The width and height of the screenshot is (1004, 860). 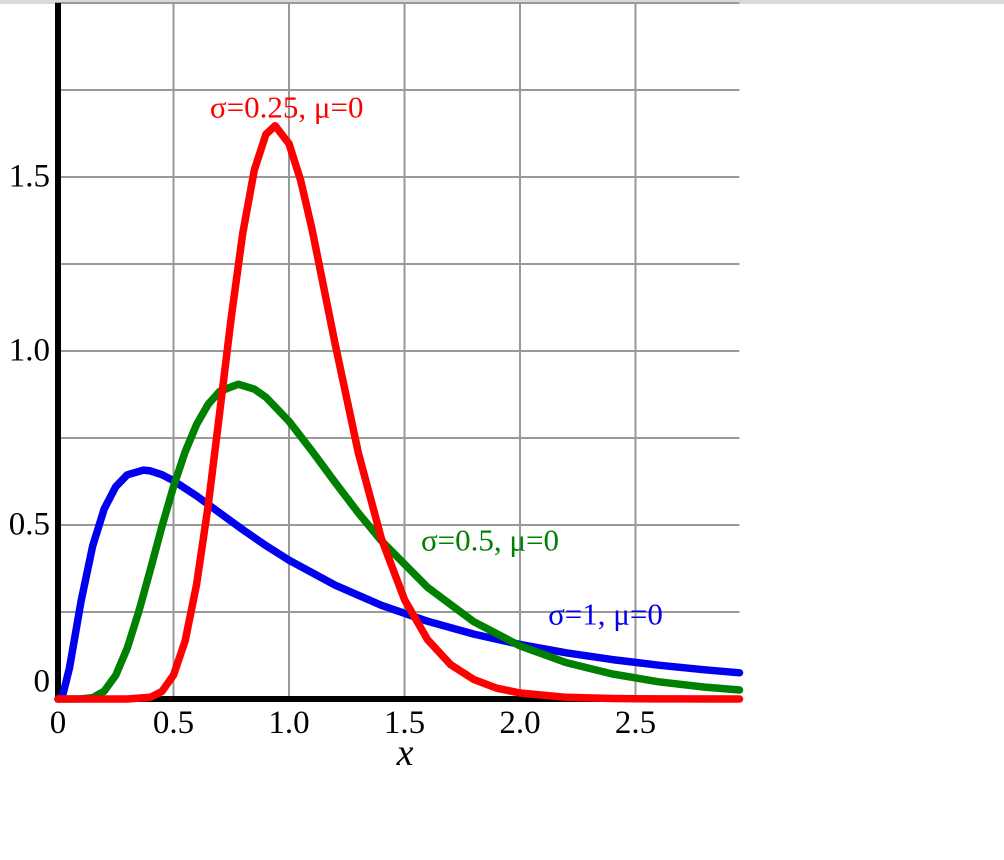 What do you see at coordinates (173, 723) in the screenshot?
I see `x-tick-label: 0.5` at bounding box center [173, 723].